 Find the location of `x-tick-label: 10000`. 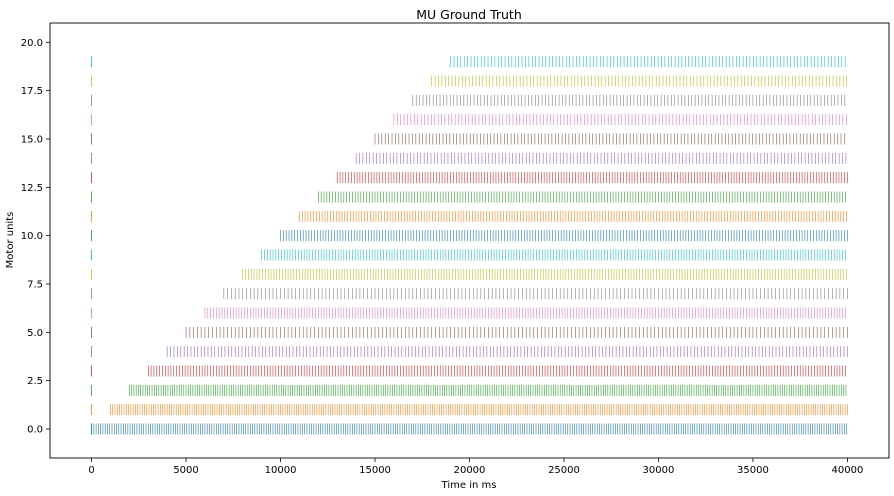

x-tick-label: 10000 is located at coordinates (281, 470).